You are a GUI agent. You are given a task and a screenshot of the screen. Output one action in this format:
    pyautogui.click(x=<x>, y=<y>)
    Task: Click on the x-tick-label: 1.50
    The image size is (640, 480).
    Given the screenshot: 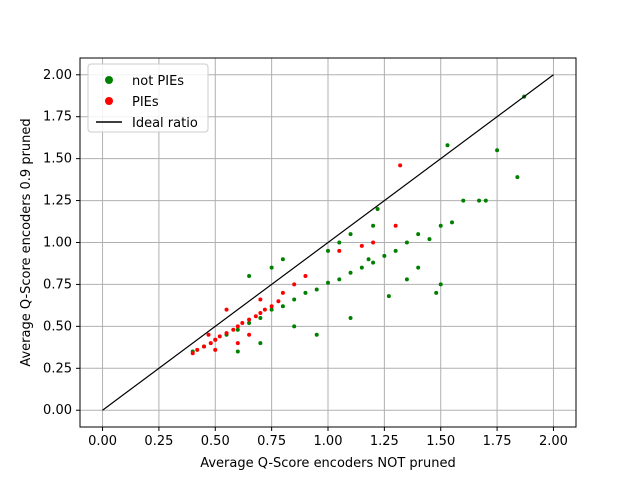 What is the action you would take?
    pyautogui.click(x=440, y=441)
    